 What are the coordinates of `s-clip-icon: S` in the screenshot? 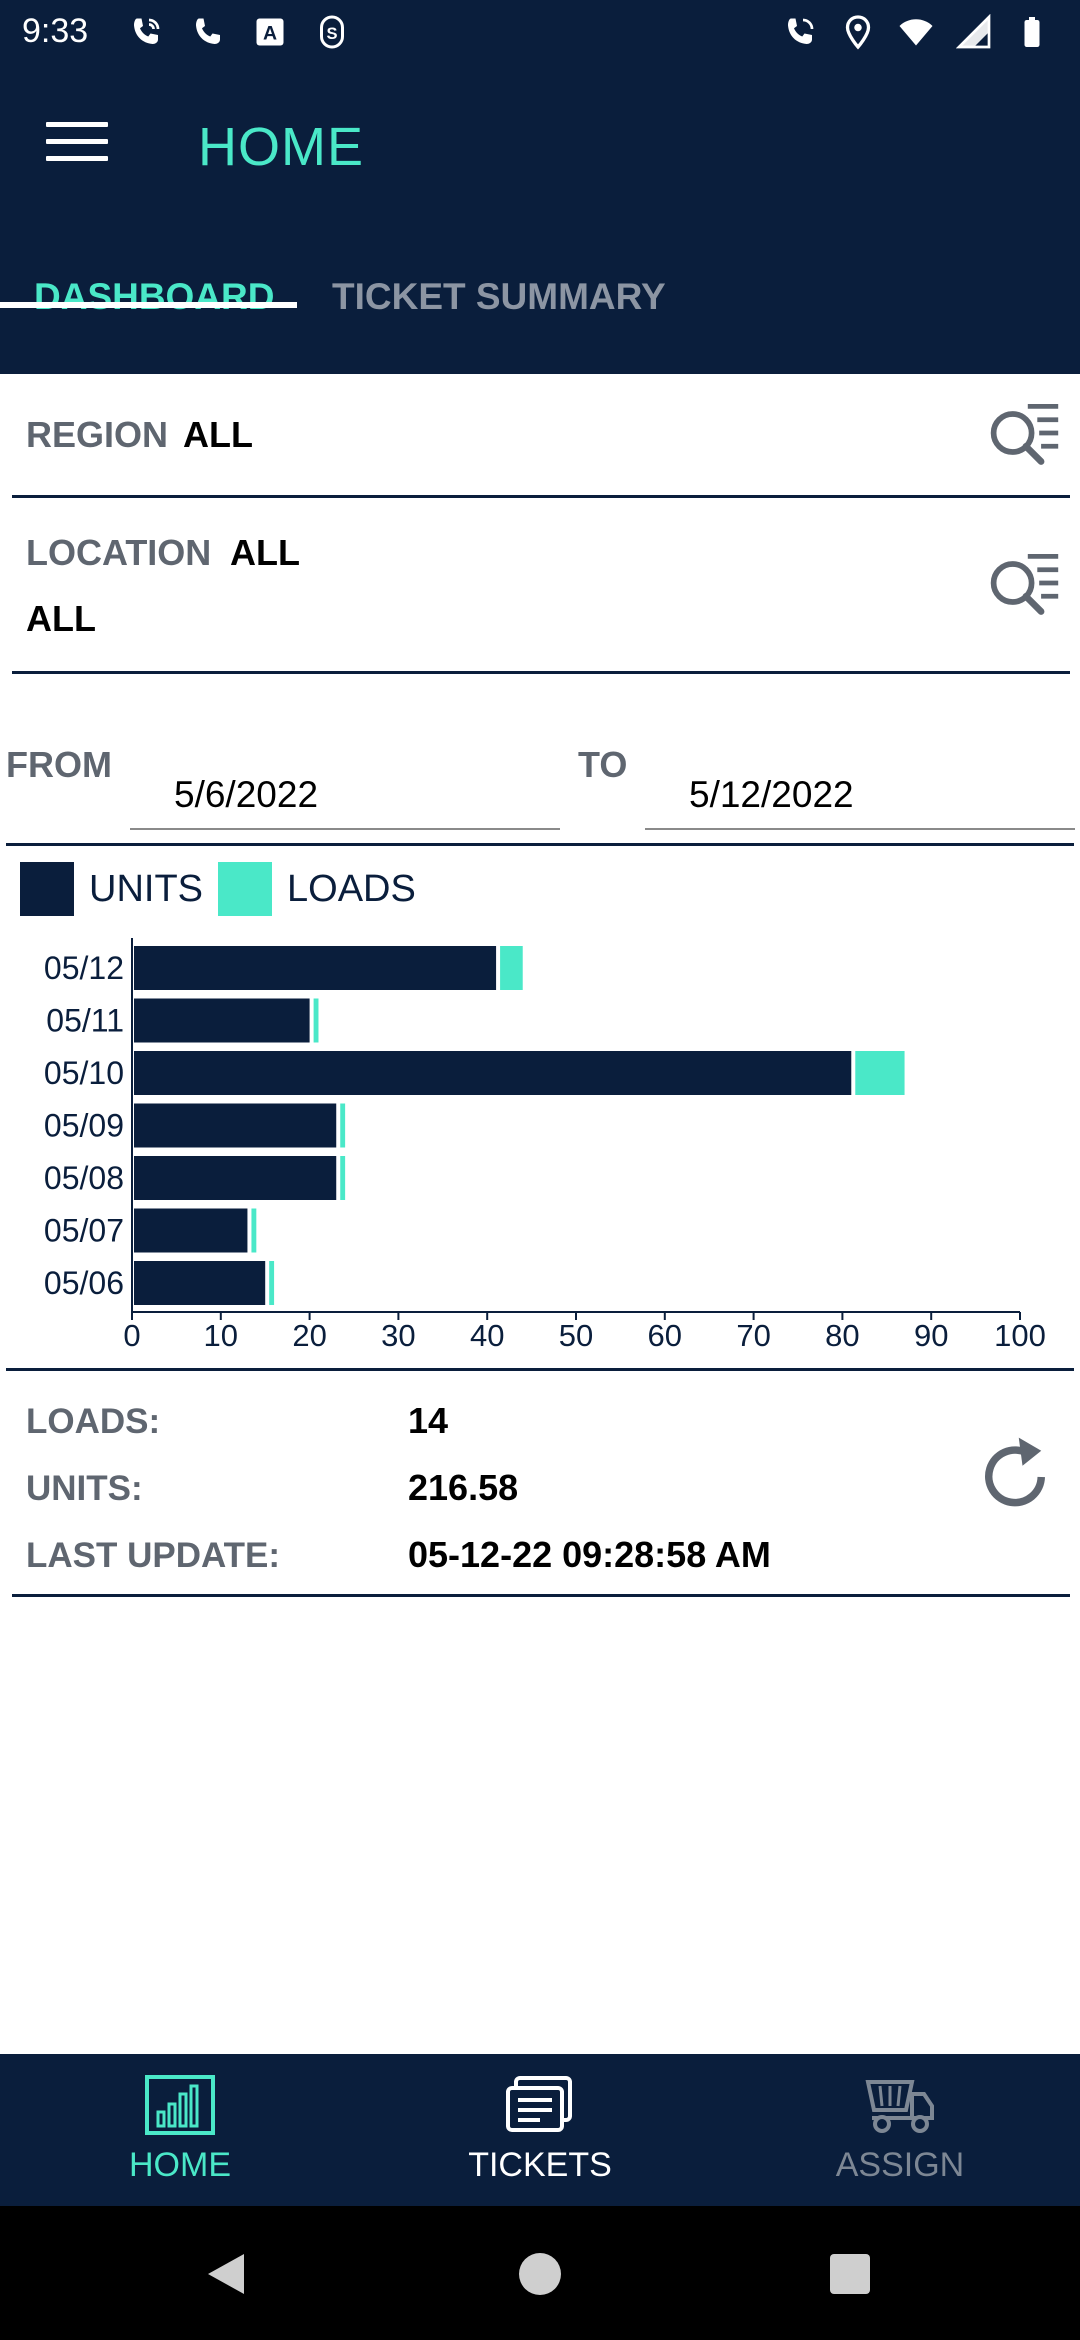 It's located at (332, 32).